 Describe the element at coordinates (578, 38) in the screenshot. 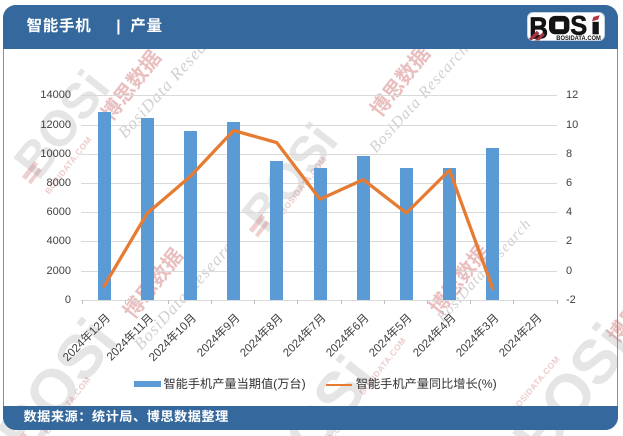

I see `svg-text: BOSIDATA.COM` at that location.